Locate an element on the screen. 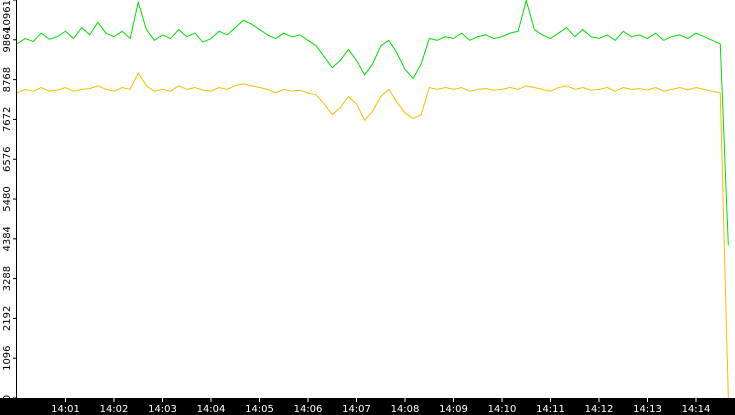 Image resolution: width=735 pixels, height=415 pixels. x-tick-label: 14:01 is located at coordinates (65, 409).